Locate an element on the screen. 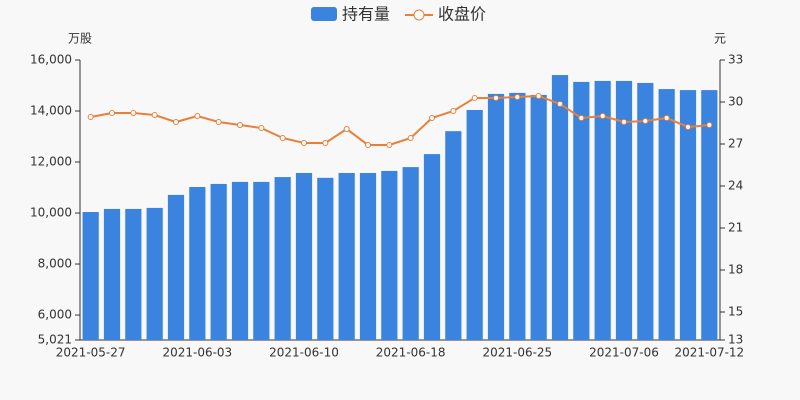  line is located at coordinates (400, 120).